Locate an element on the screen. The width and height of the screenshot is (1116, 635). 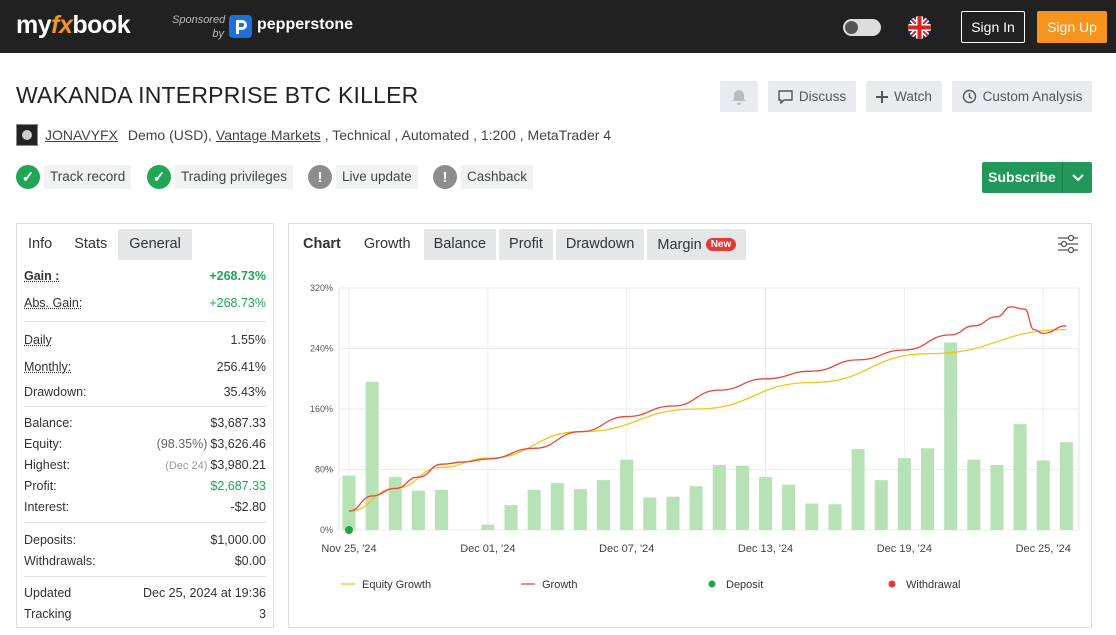
track-record-badge: ✓ Track record is located at coordinates (74, 177).